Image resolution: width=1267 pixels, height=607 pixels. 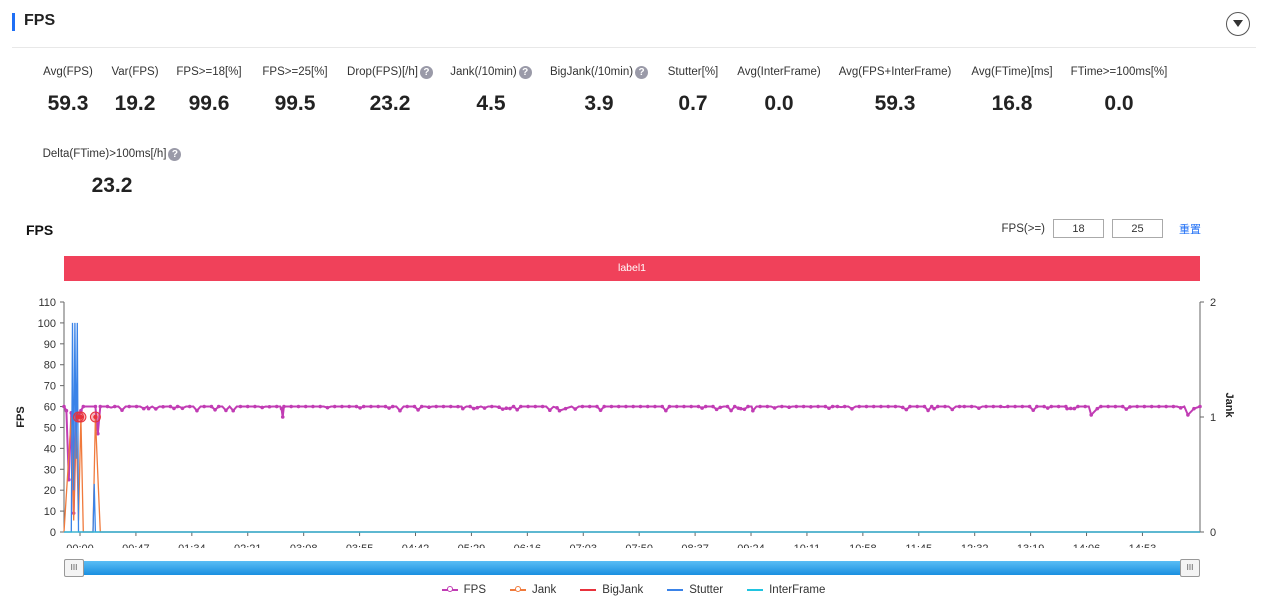 I want to click on chart-legend: FPS Jank BigJank Stutter InterFrame, so click(x=633, y=590).